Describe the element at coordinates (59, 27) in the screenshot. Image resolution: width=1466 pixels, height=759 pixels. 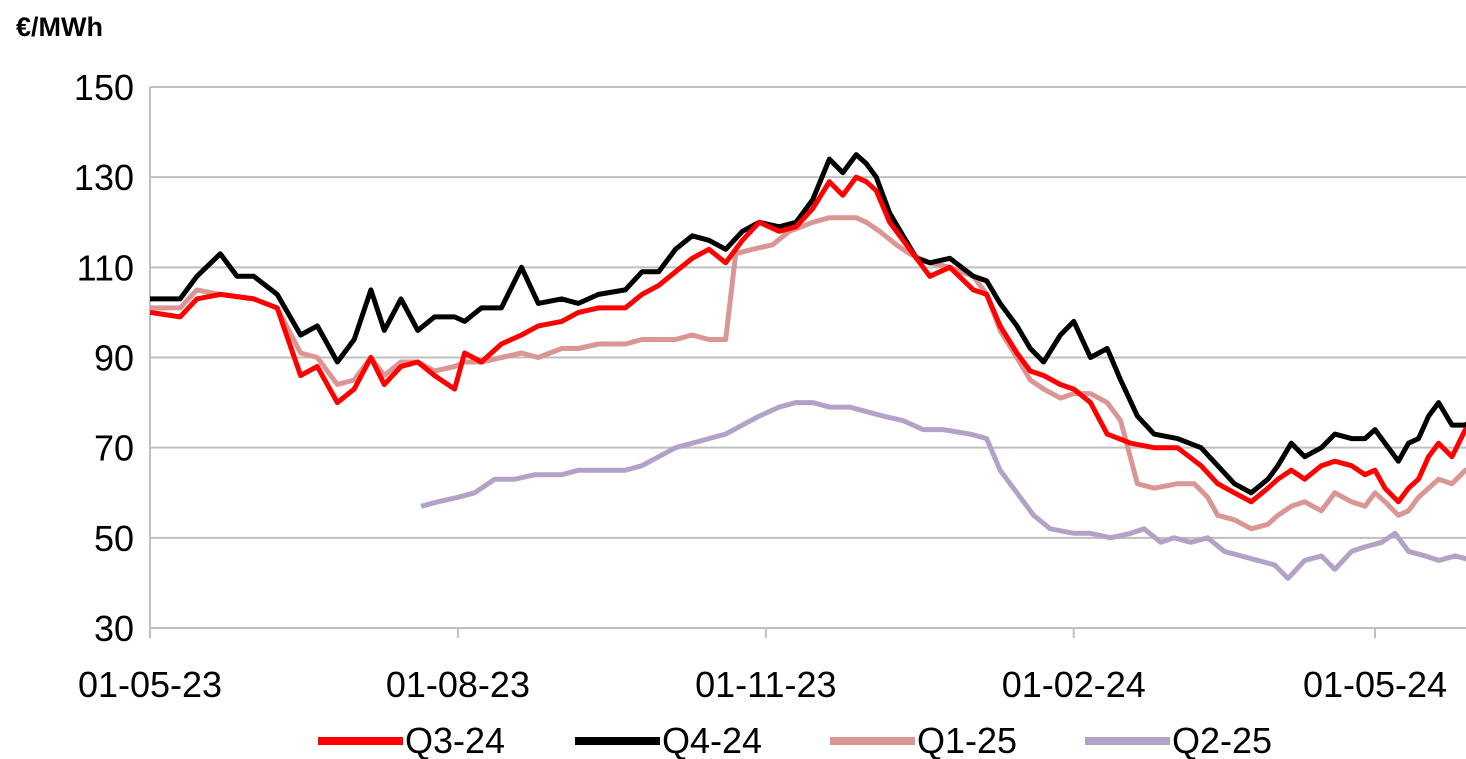
I see `y-axis-unit-label: €/MWh` at that location.